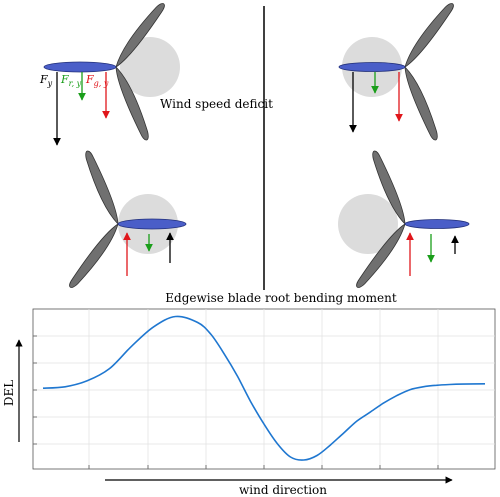 The width and height of the screenshot is (500, 497). Describe the element at coordinates (46, 80) in the screenshot. I see `fy-label: Fy` at that location.